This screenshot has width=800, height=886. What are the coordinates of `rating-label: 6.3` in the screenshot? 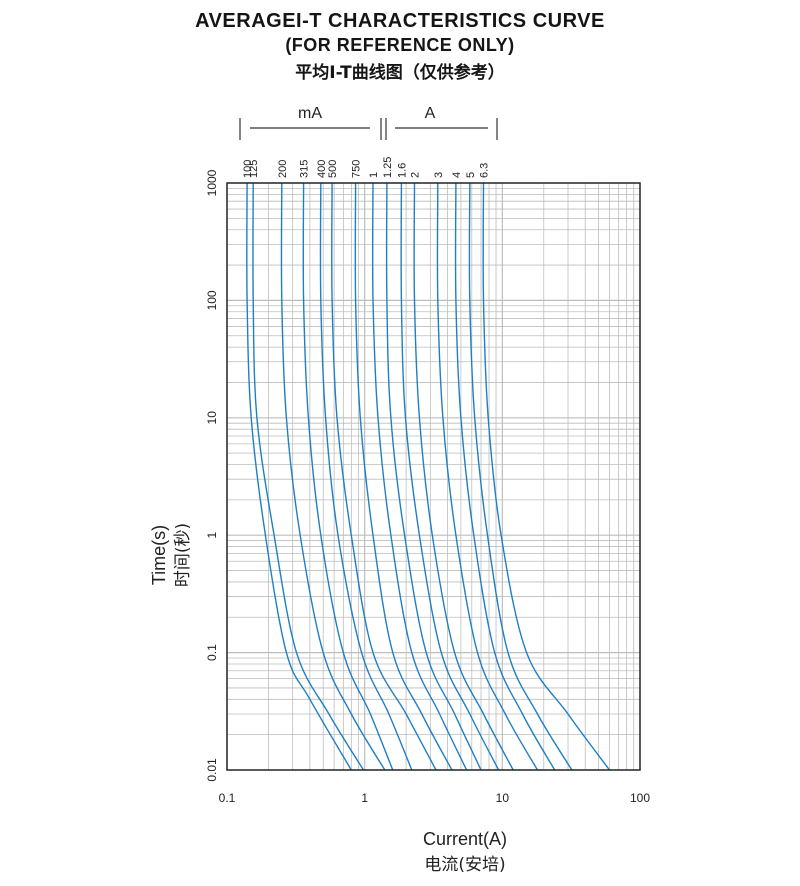 It's located at (485, 170).